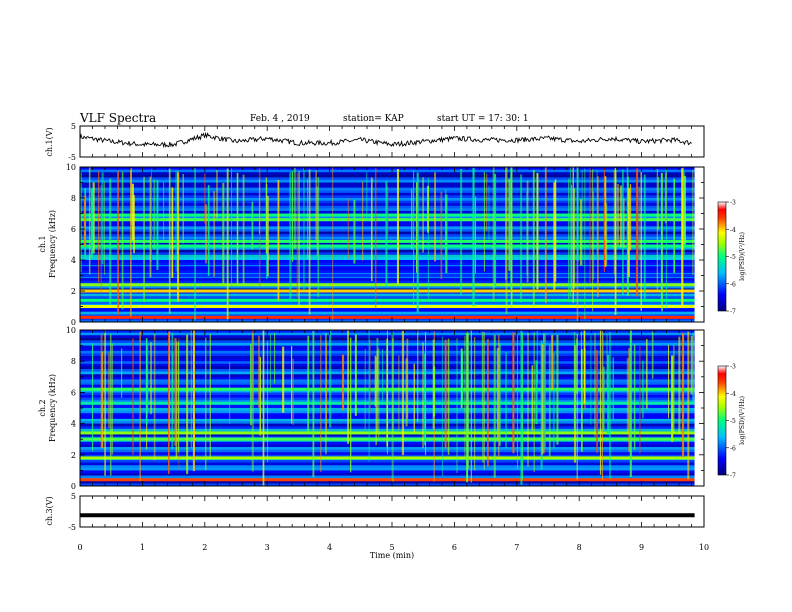 The width and height of the screenshot is (792, 612). What do you see at coordinates (699, 244) in the screenshot?
I see `ch1-gap` at bounding box center [699, 244].